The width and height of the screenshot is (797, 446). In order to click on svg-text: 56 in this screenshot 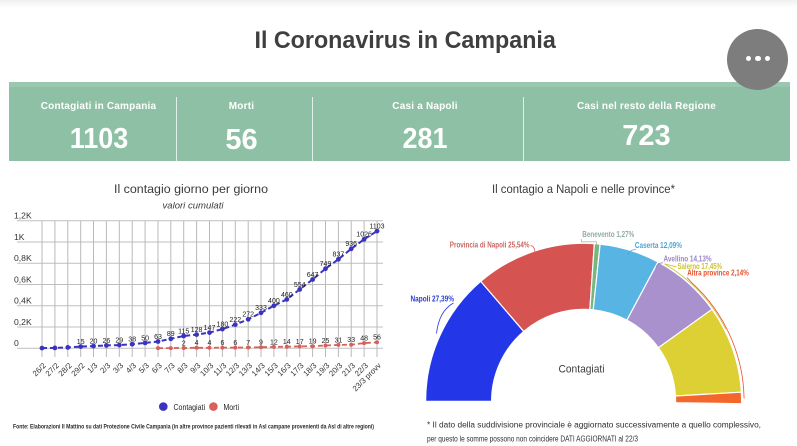, I will do `click(377, 338)`.